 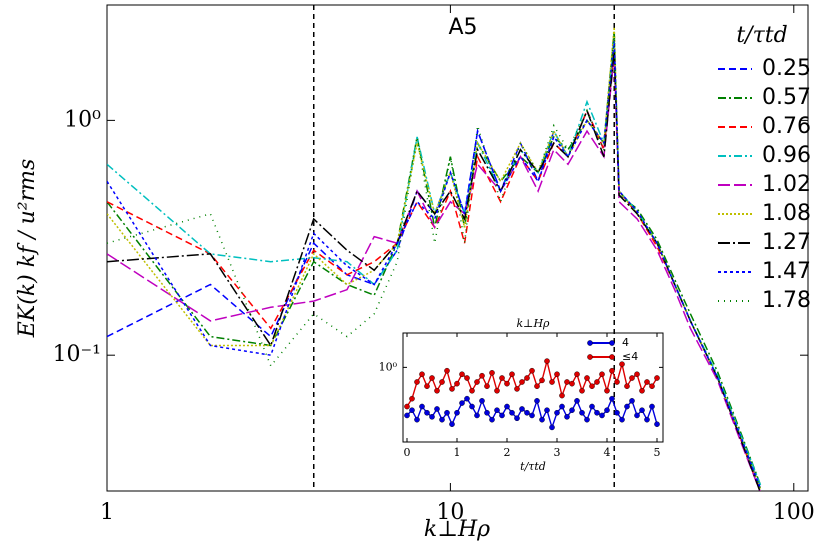 I want to click on y-axis-label: EK(k) kf / u²rms, so click(x=27, y=249).